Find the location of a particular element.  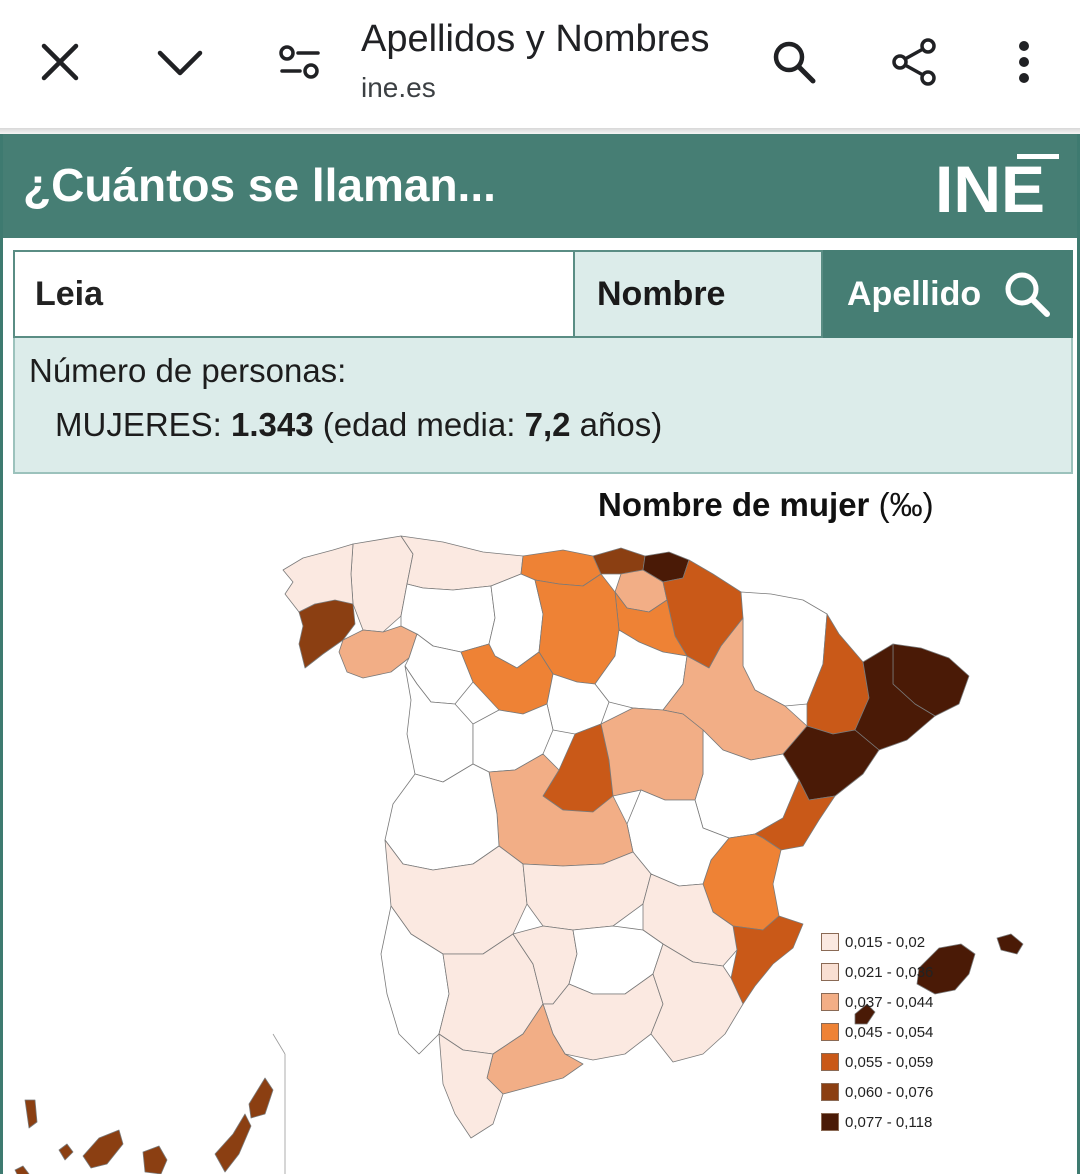

chevron-down-icon is located at coordinates (180, 62).